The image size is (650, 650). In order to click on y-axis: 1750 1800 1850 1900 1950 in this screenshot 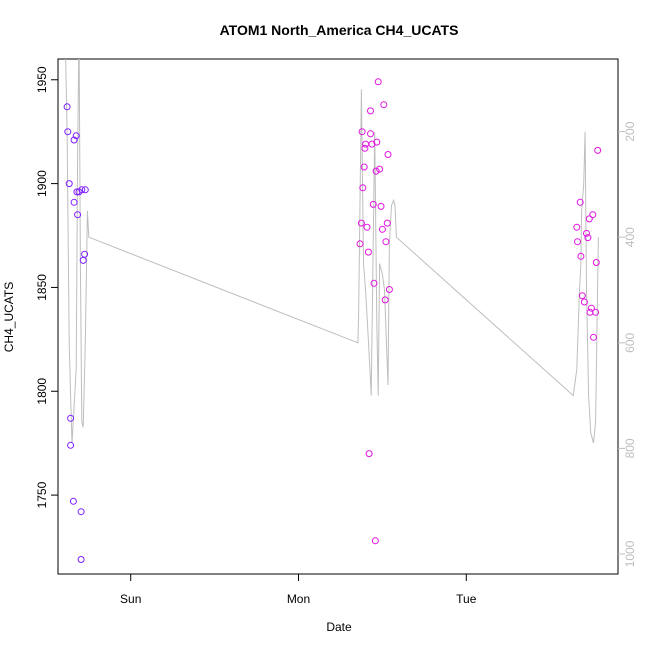, I will do `click(46, 287)`.